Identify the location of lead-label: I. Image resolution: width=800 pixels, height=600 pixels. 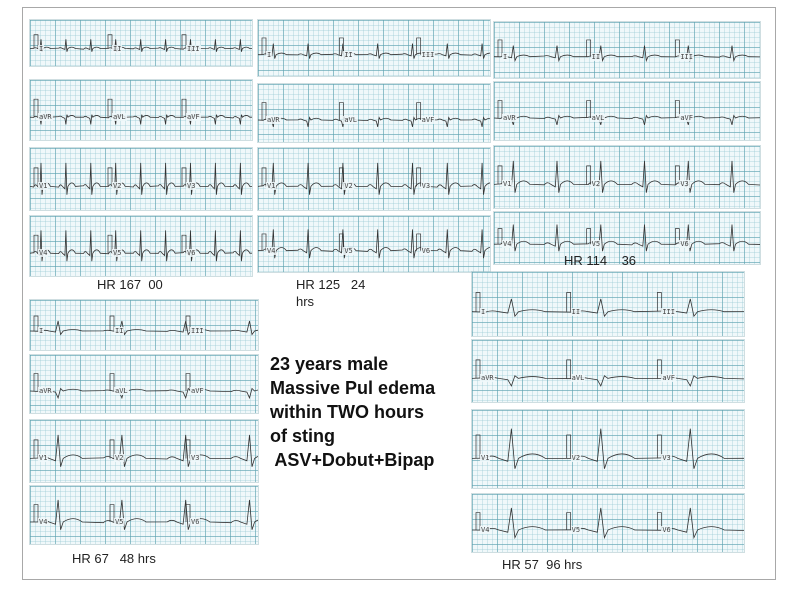
(483, 311).